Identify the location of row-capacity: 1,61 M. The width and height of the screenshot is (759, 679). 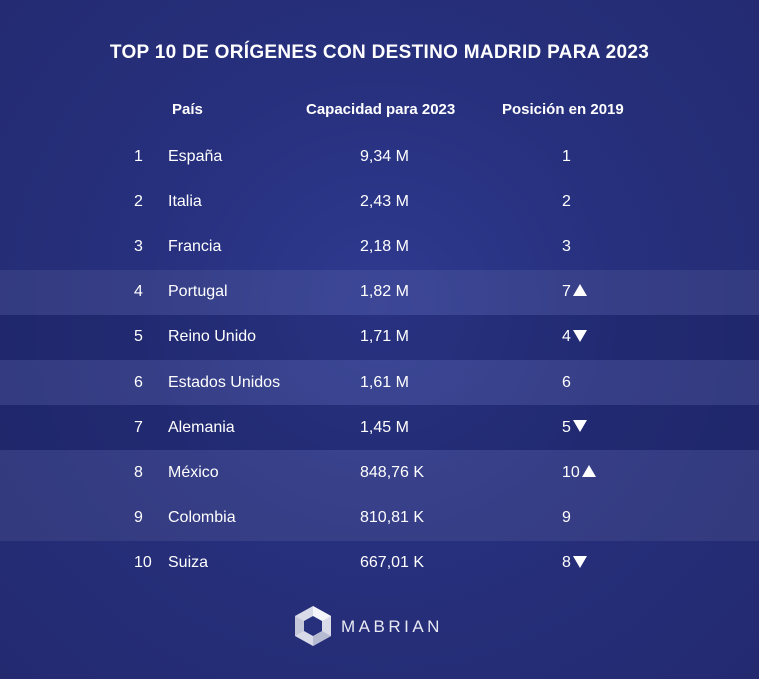
(384, 382).